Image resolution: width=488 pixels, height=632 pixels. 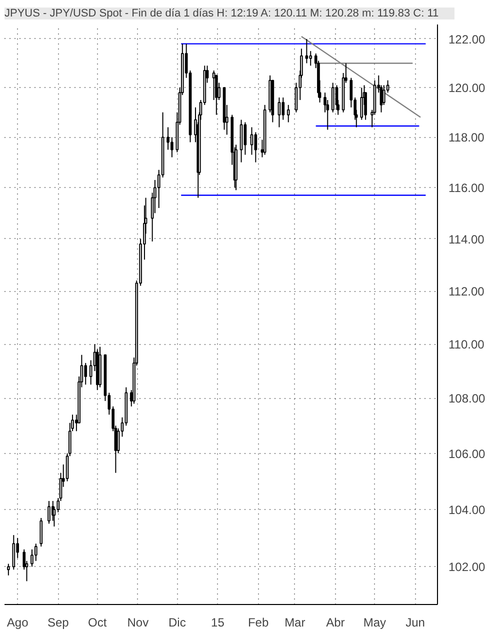 I want to click on x-tick-label: Oct, so click(x=98, y=623).